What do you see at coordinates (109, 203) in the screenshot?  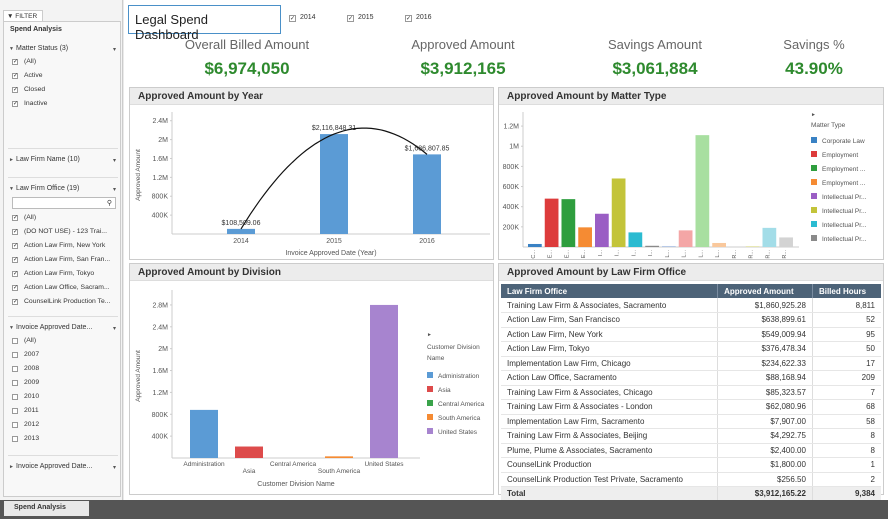 I see `search-icon: ⚲` at bounding box center [109, 203].